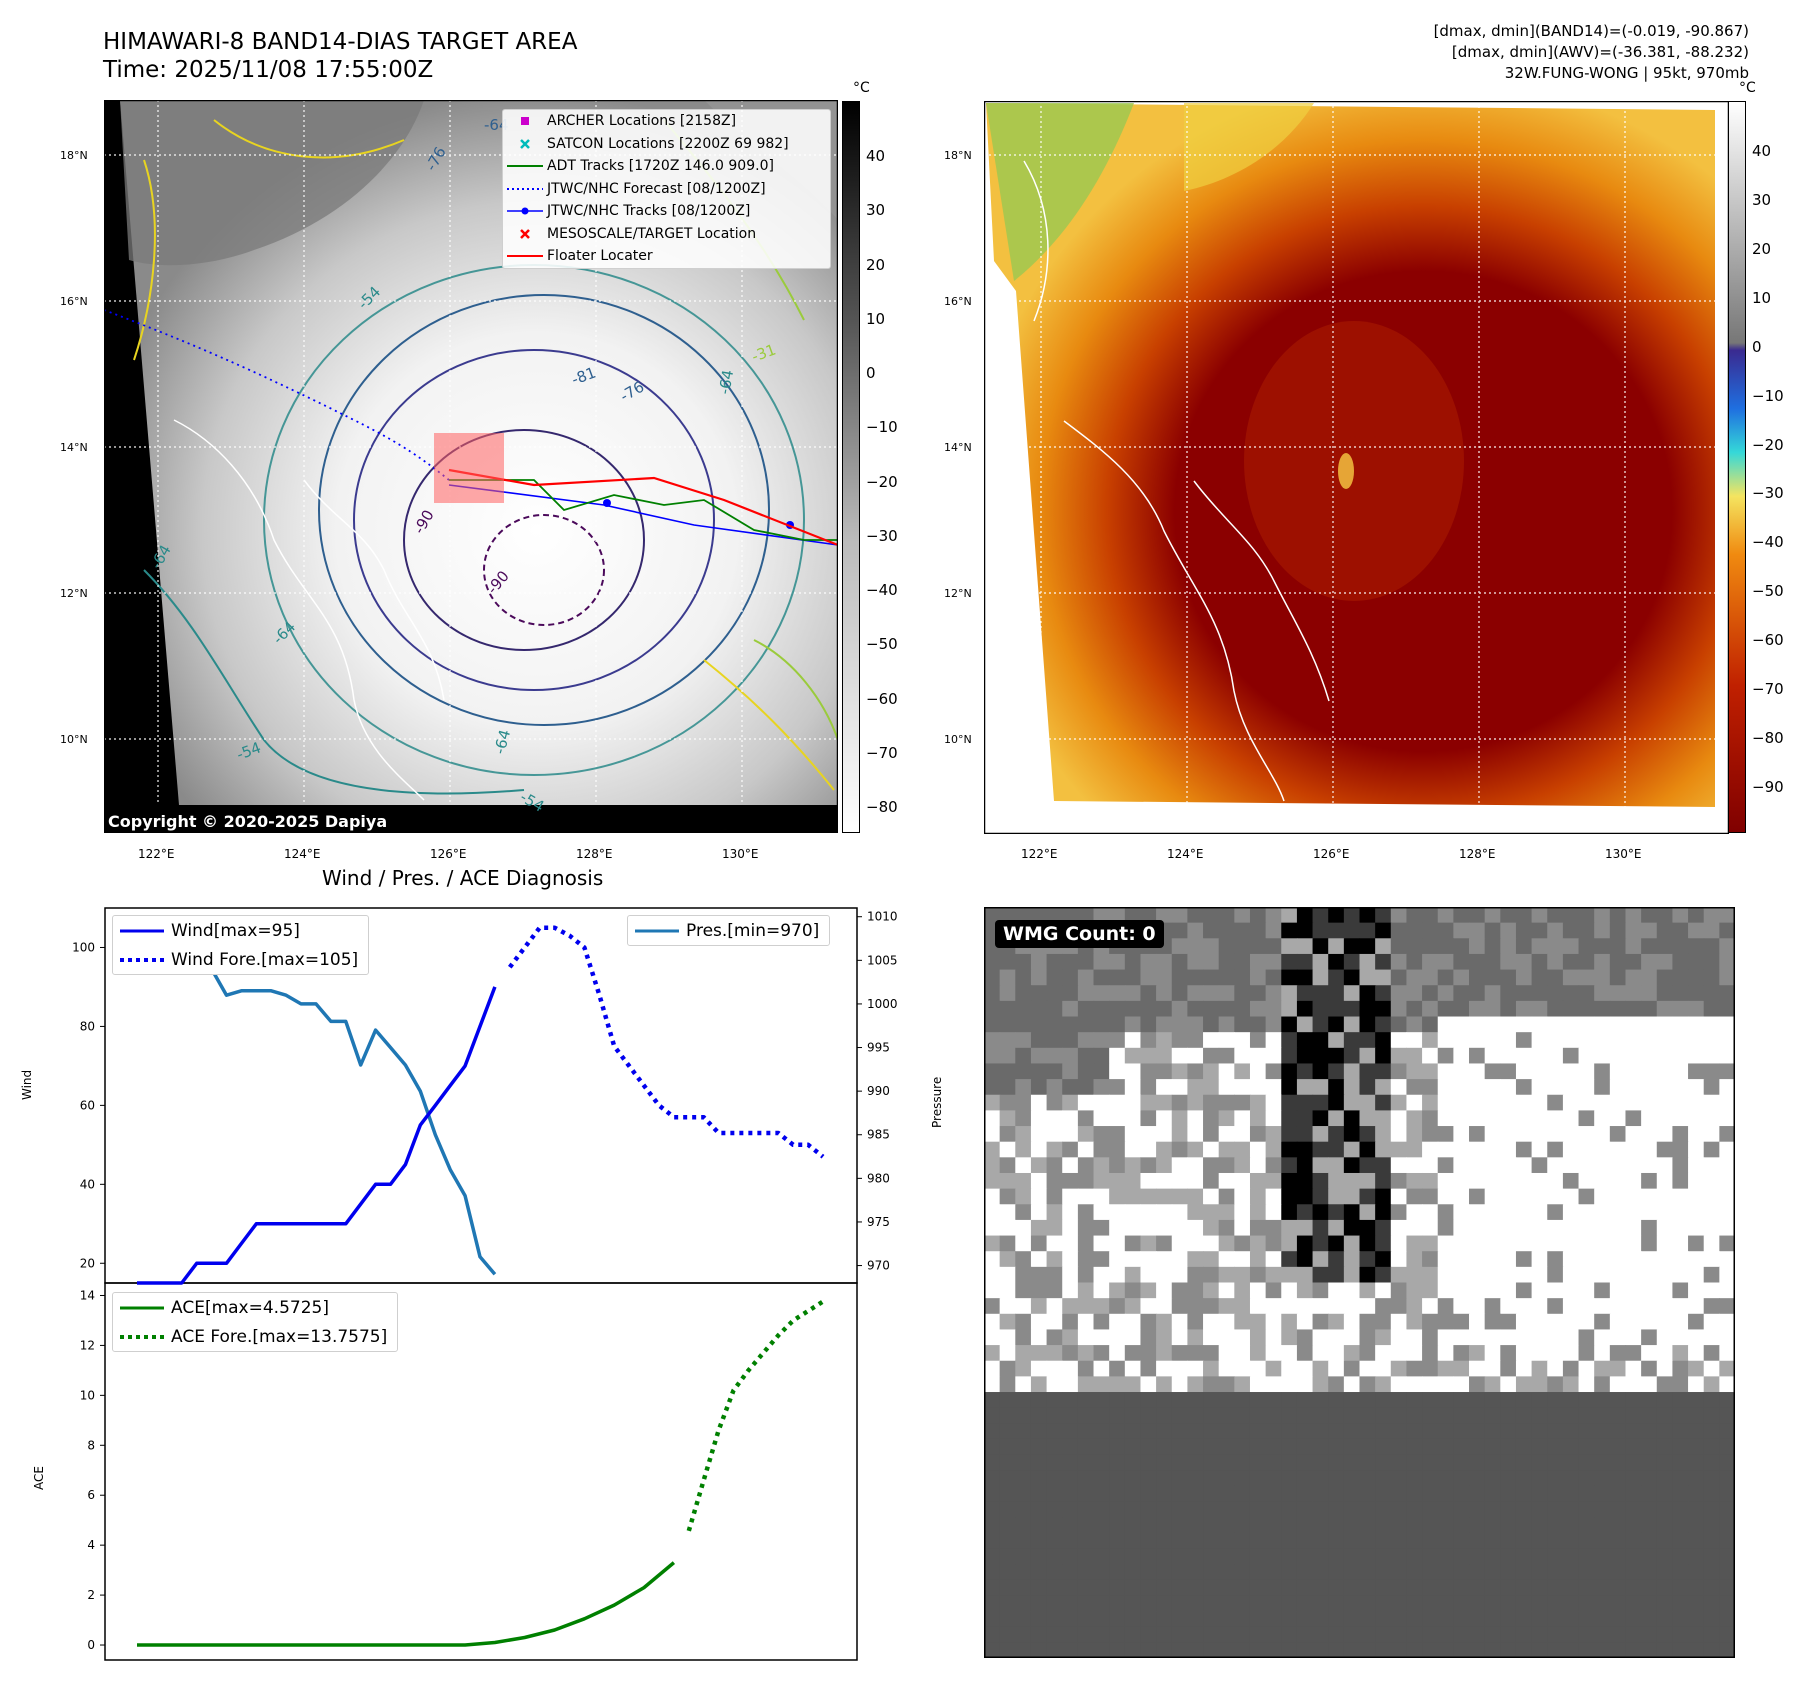 The width and height of the screenshot is (1797, 1690). What do you see at coordinates (878, 1178) in the screenshot?
I see `pressure-tick-label: 980` at bounding box center [878, 1178].